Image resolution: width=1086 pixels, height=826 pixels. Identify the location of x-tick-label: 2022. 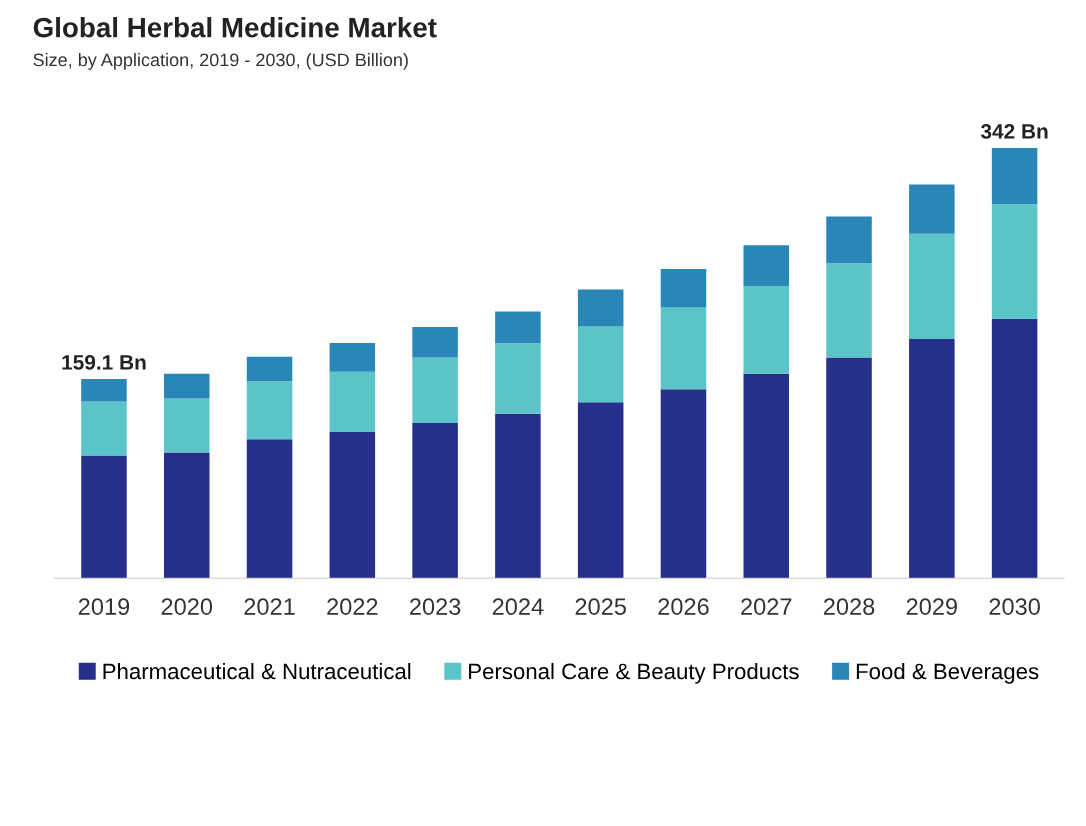
(352, 606).